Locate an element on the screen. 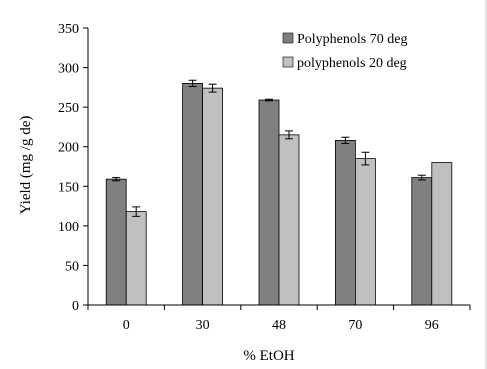  x-tick-label: 70 is located at coordinates (355, 325).